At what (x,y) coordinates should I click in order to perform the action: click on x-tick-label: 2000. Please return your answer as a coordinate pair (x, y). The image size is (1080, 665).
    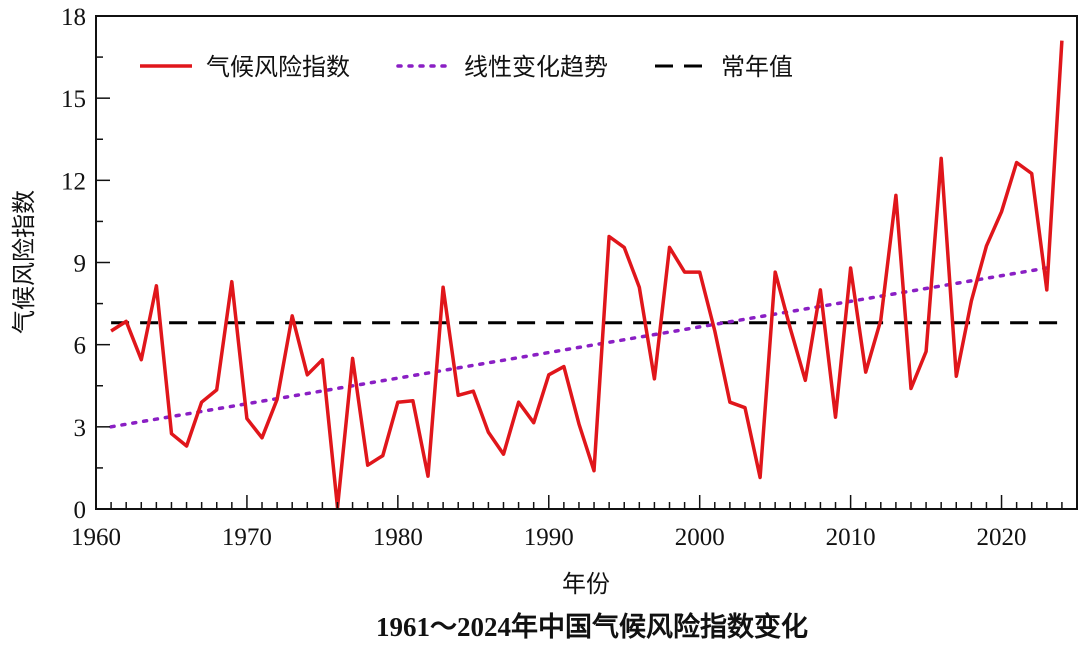
    Looking at the image, I should click on (700, 537).